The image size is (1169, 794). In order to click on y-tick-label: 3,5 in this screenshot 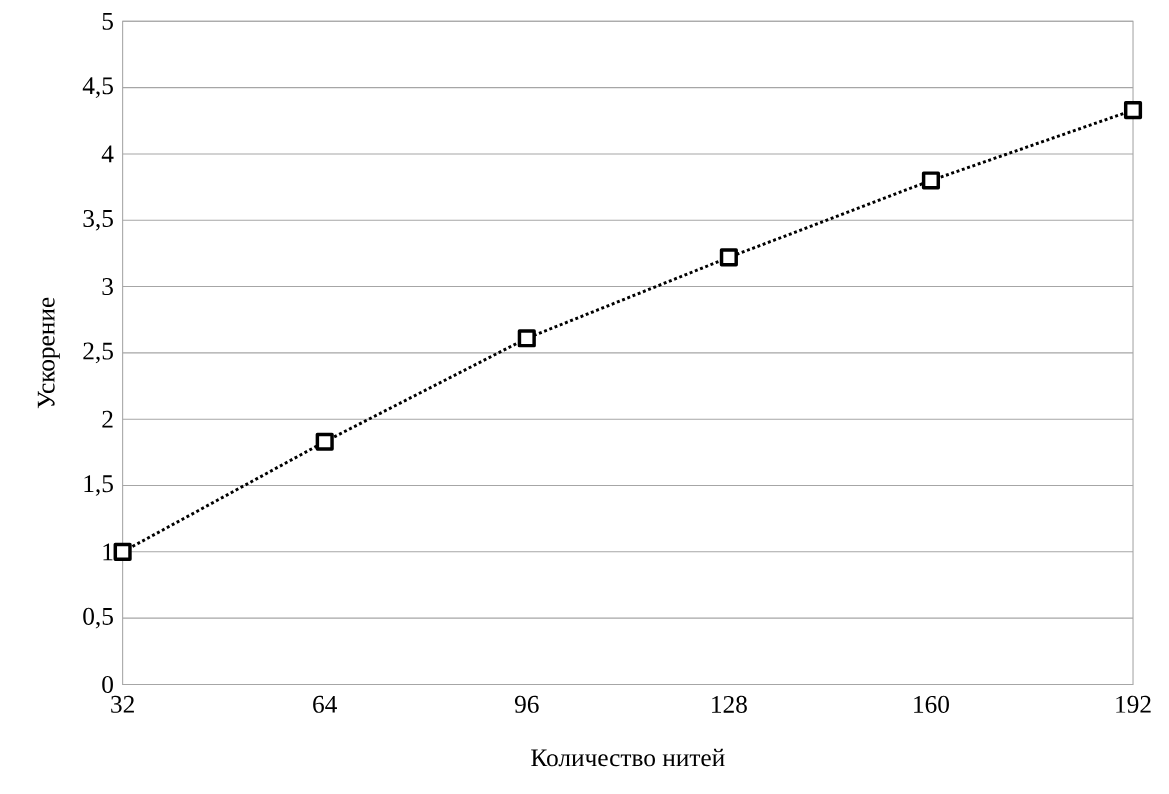, I will do `click(98, 220)`.